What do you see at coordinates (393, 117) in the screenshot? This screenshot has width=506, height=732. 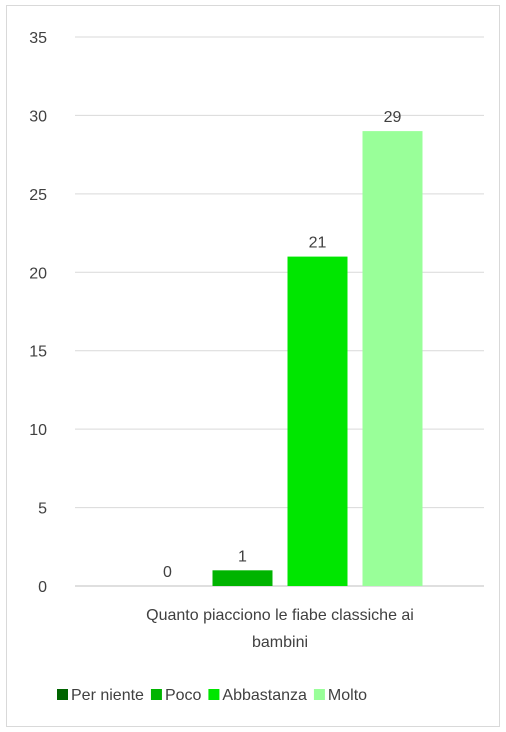 I see `data-label: 29` at bounding box center [393, 117].